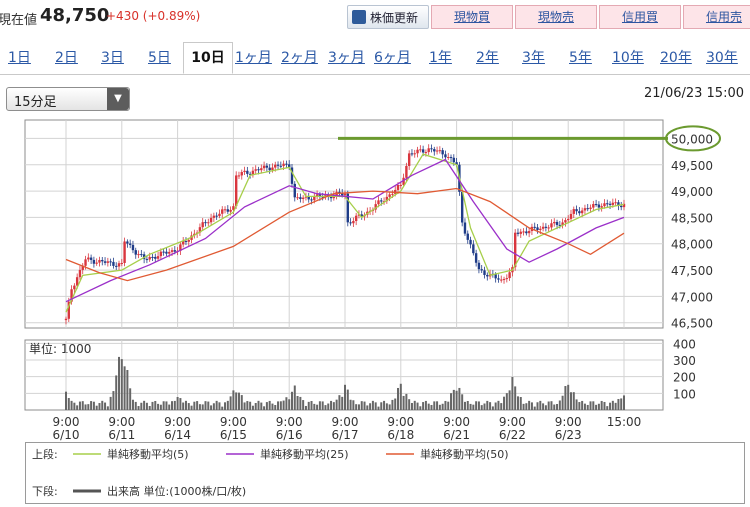 Image resolution: width=750 pixels, height=507 pixels. I want to click on tab-period-6m: 6ヶ月, so click(392, 58).